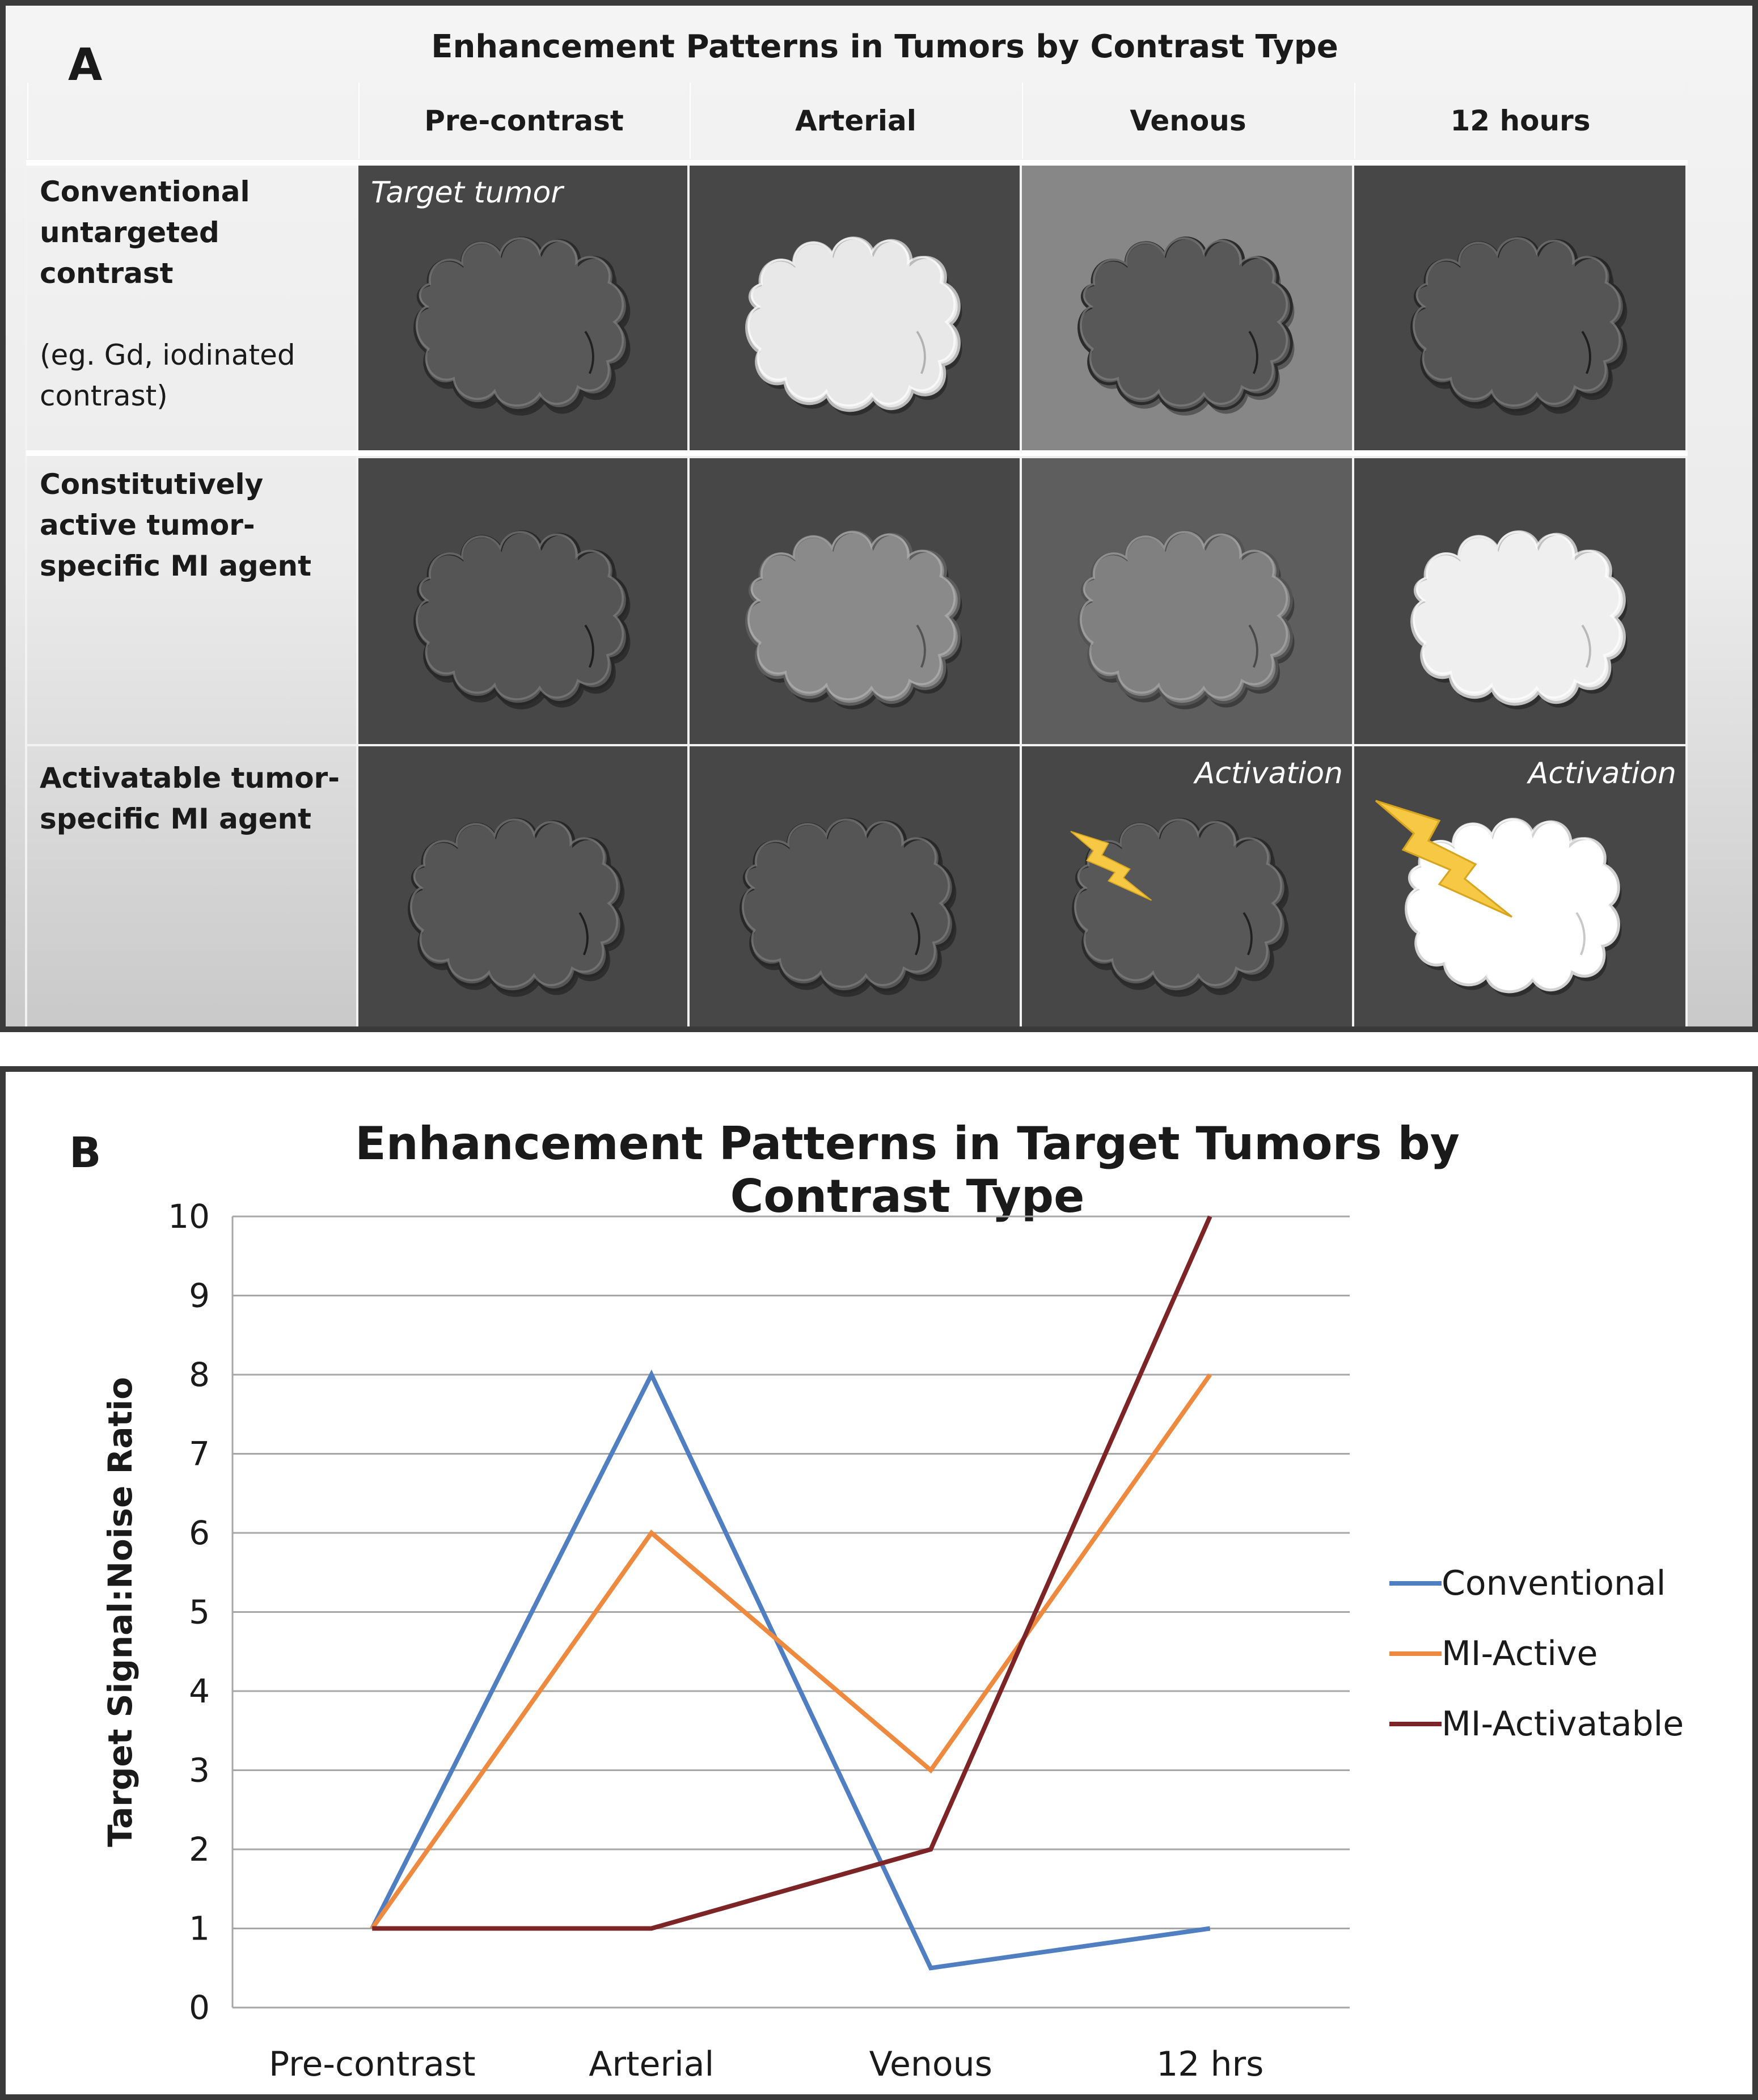  Describe the element at coordinates (856, 121) in the screenshot. I see `column-header-arterial: Arterial` at that location.